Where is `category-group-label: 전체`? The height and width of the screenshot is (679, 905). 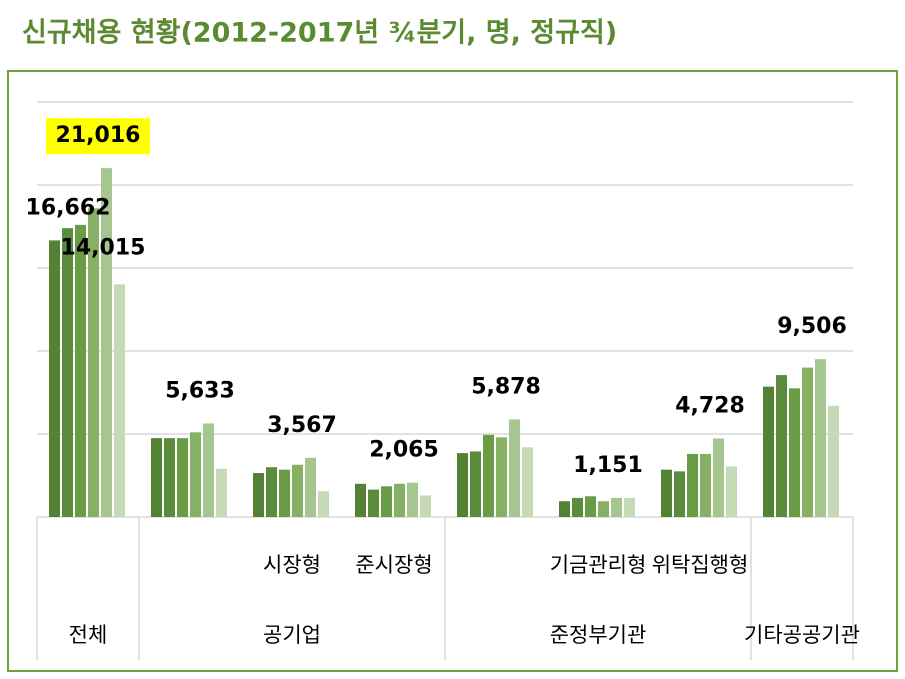 category-group-label: 전체 is located at coordinates (88, 635).